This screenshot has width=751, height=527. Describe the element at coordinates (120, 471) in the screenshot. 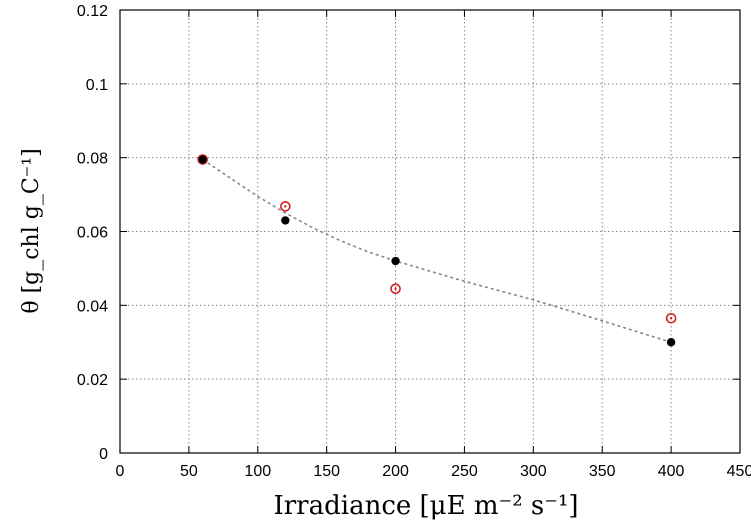

I see `x-tick-label: 0` at that location.